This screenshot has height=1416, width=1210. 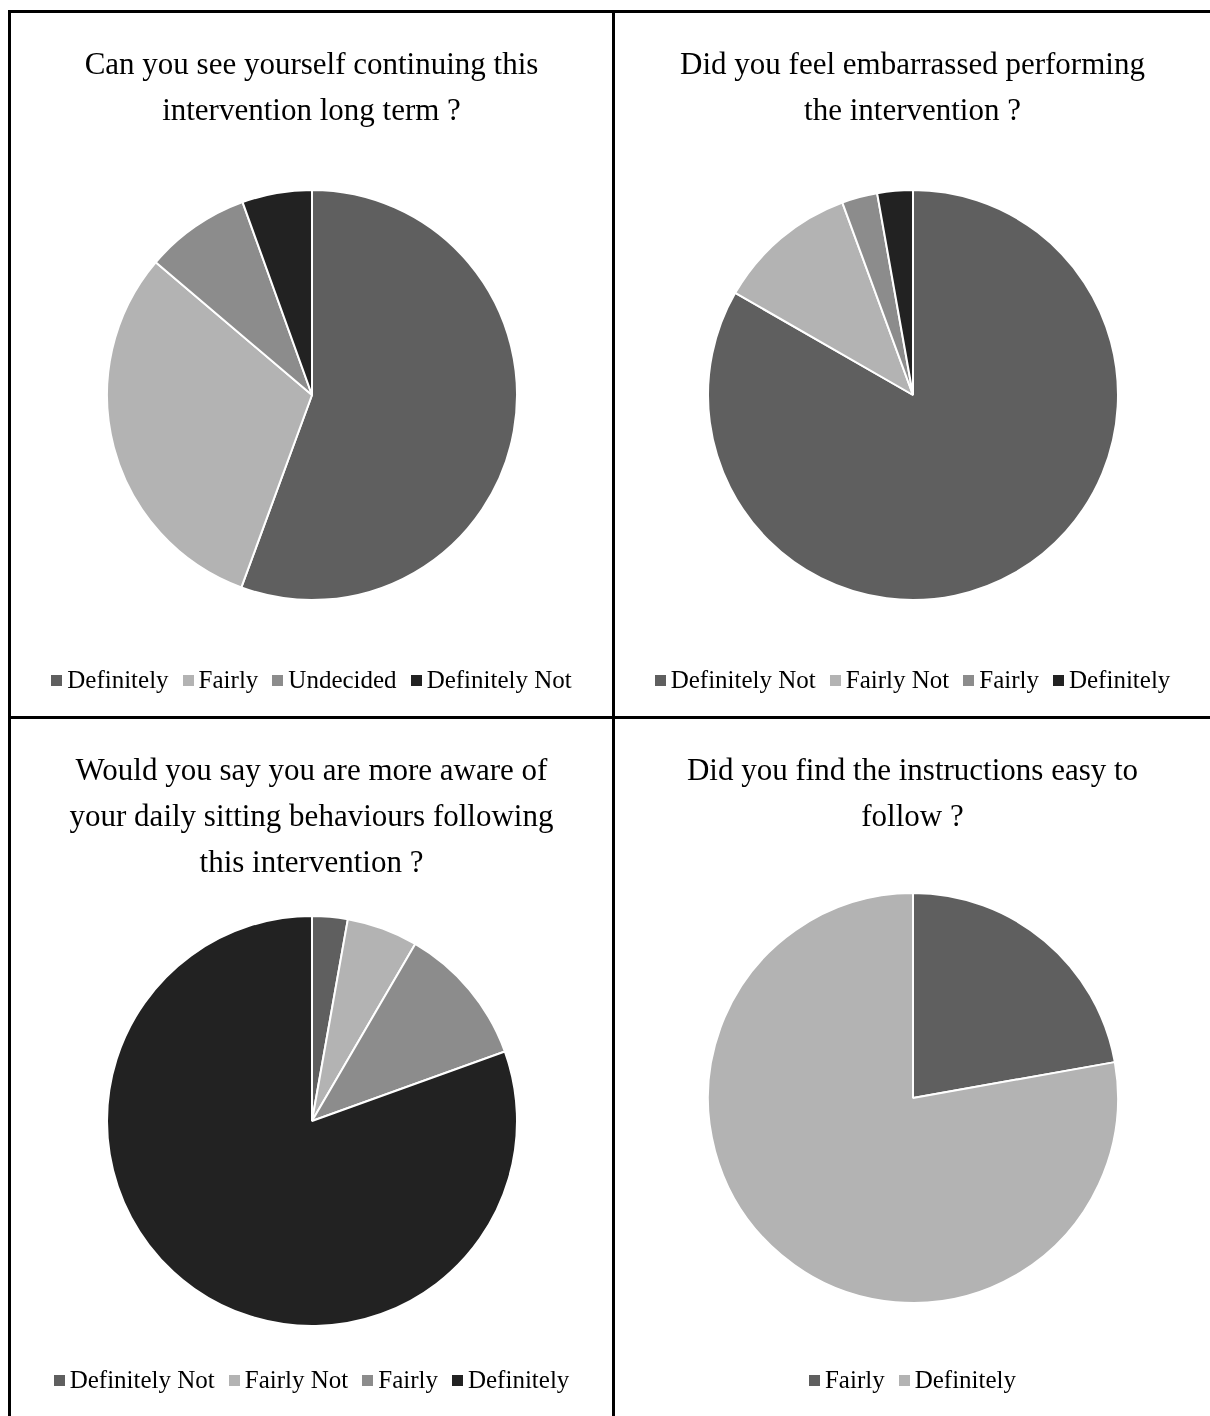 I want to click on chart-title: Did you find the instructions easy to follow ?, so click(x=912, y=793).